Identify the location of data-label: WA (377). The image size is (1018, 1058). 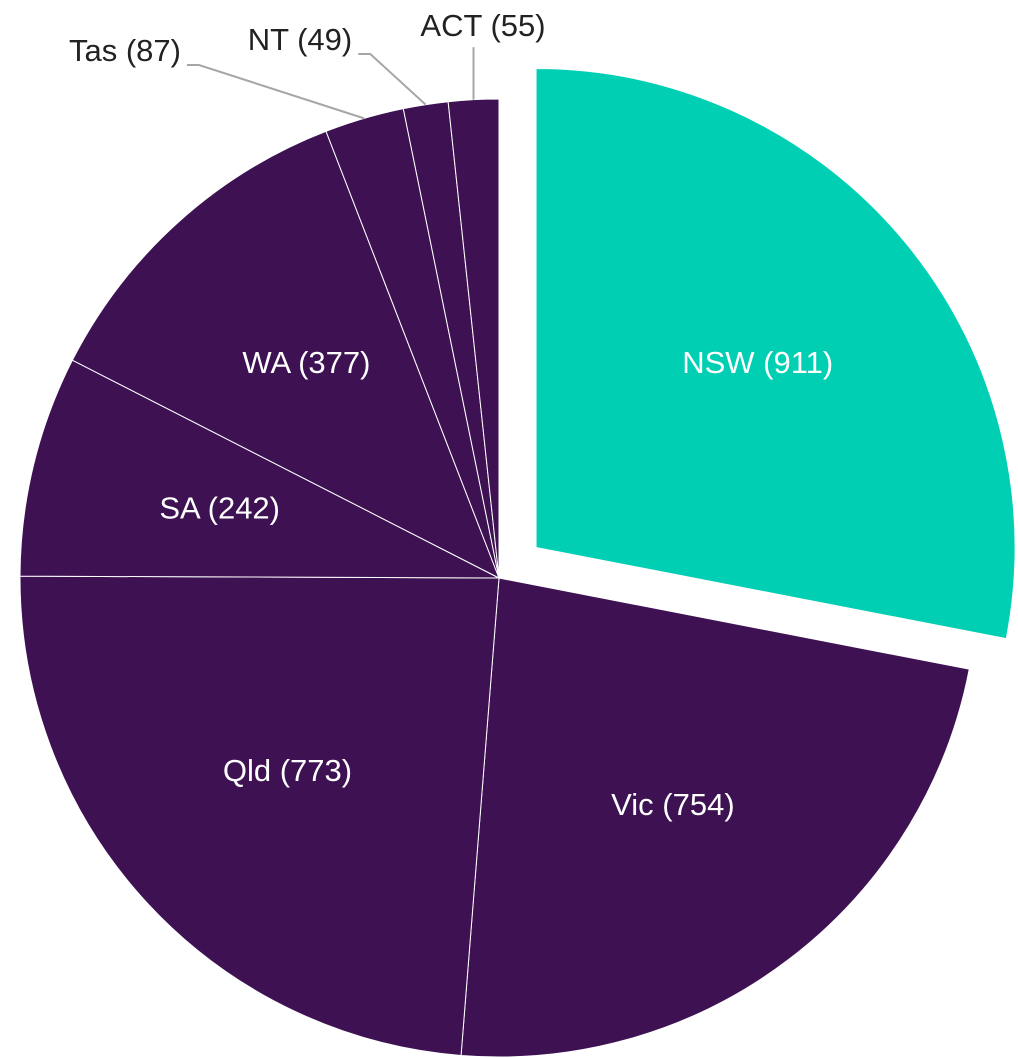
(306, 362).